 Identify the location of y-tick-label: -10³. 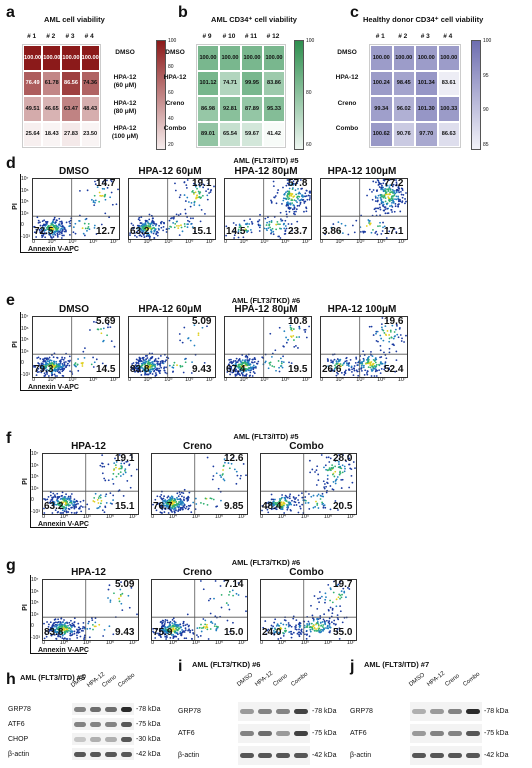
(35, 511).